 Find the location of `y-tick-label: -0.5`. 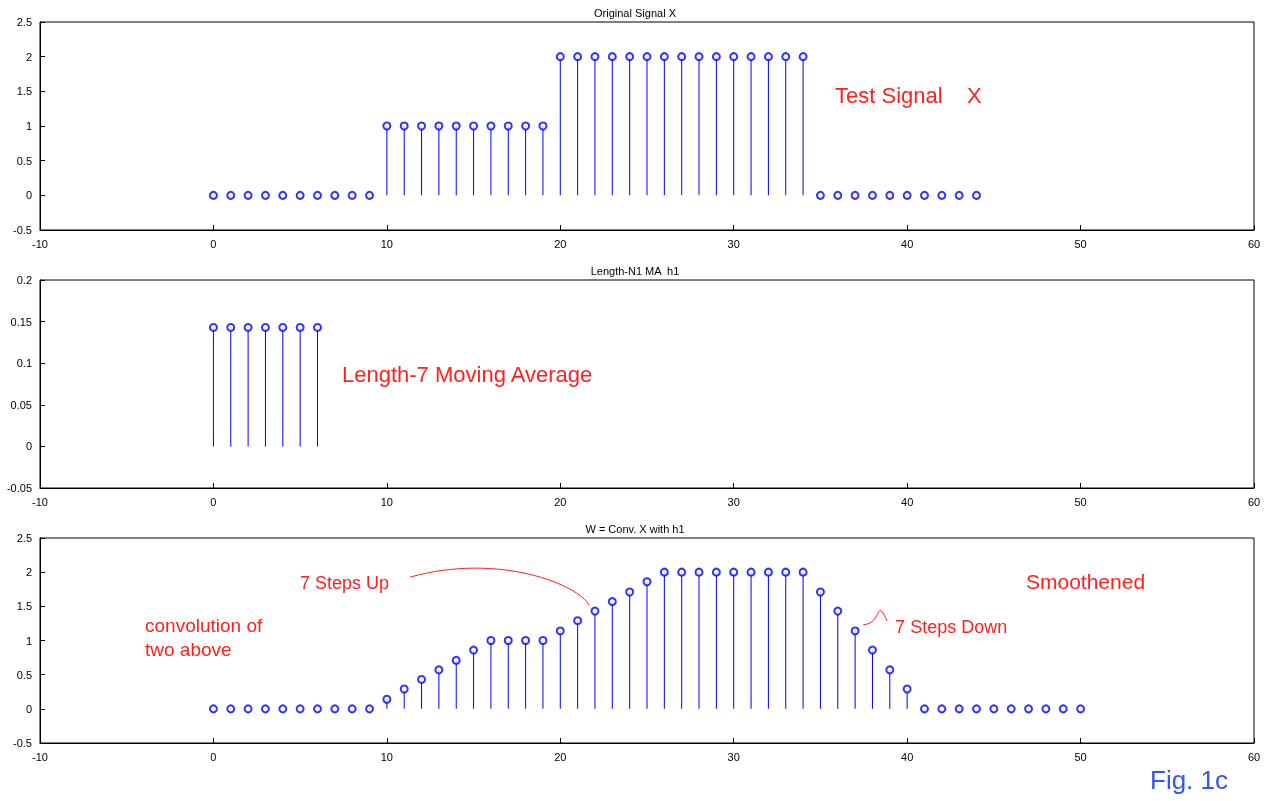

y-tick-label: -0.5 is located at coordinates (22, 230).